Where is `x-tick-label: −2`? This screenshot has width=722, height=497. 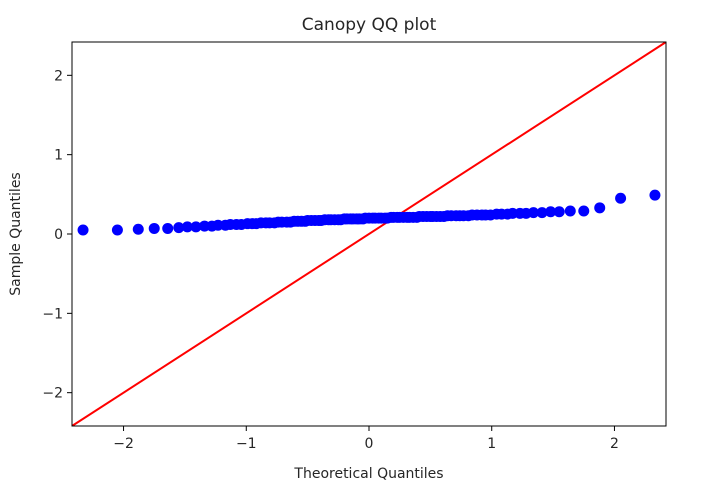 x-tick-label: −2 is located at coordinates (123, 444).